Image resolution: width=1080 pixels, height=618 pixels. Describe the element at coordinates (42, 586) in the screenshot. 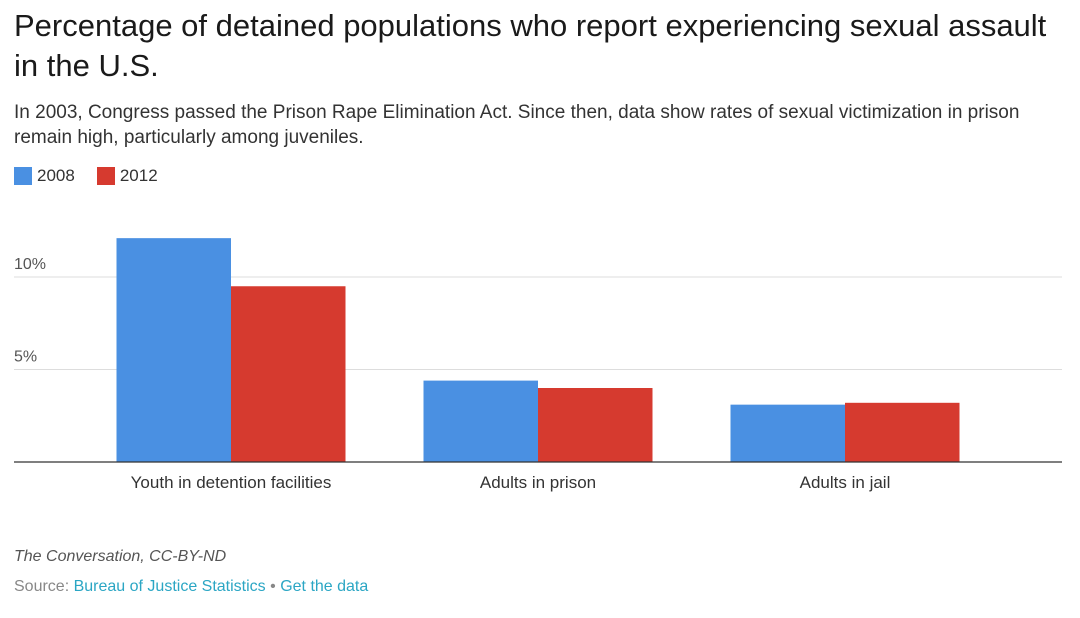

I see `source-label: Source:` at that location.